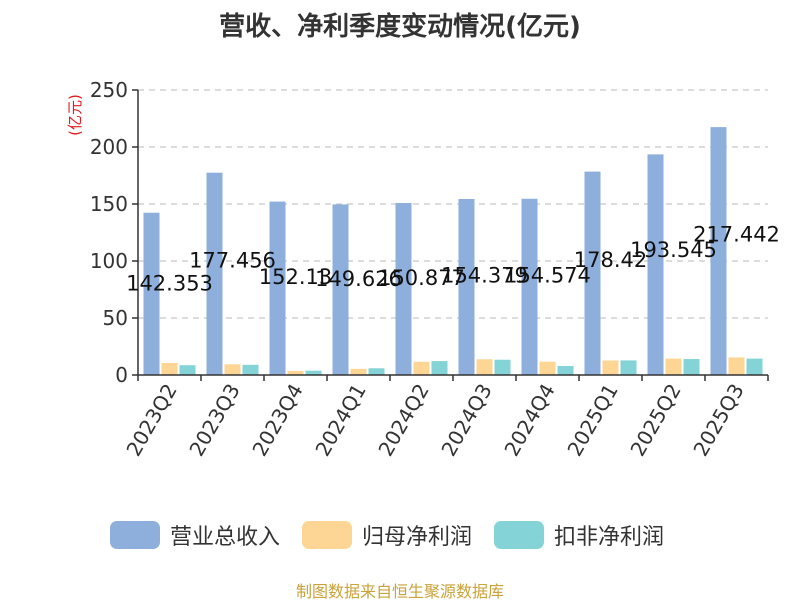 This screenshot has width=800, height=602. Describe the element at coordinates (277, 420) in the screenshot. I see `x-tick-label: 2023Q4` at that location.